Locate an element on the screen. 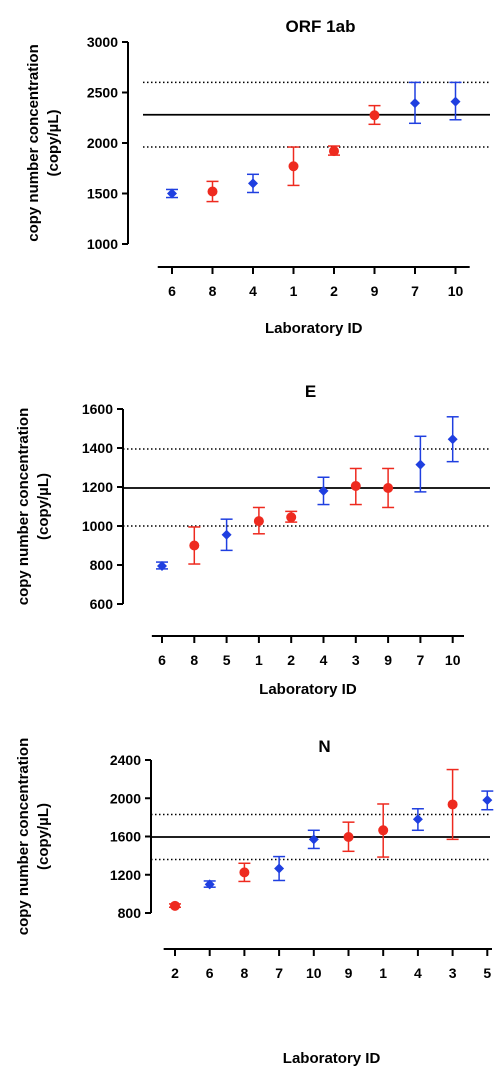 The image size is (494, 1070). y-tick-label: 1500 is located at coordinates (102, 194).